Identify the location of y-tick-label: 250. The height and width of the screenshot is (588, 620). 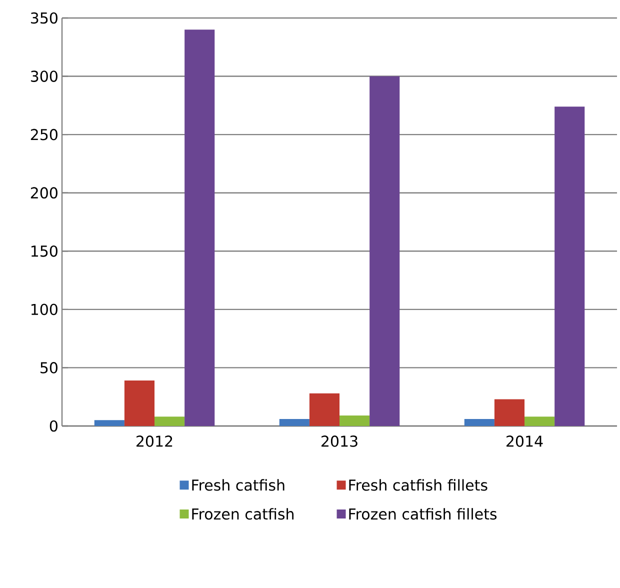
(44, 134).